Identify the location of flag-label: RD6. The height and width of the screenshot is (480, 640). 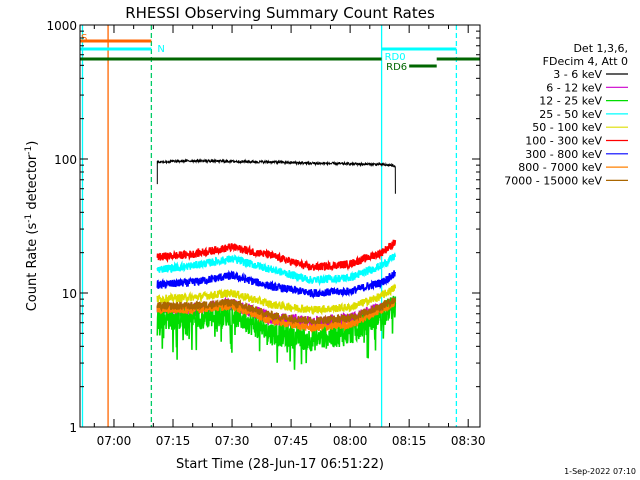
(396, 67).